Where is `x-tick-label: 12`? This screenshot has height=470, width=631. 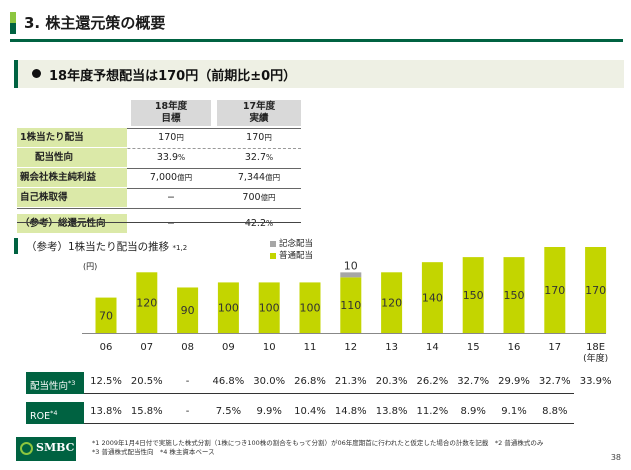
x-tick-label: 12 is located at coordinates (350, 347).